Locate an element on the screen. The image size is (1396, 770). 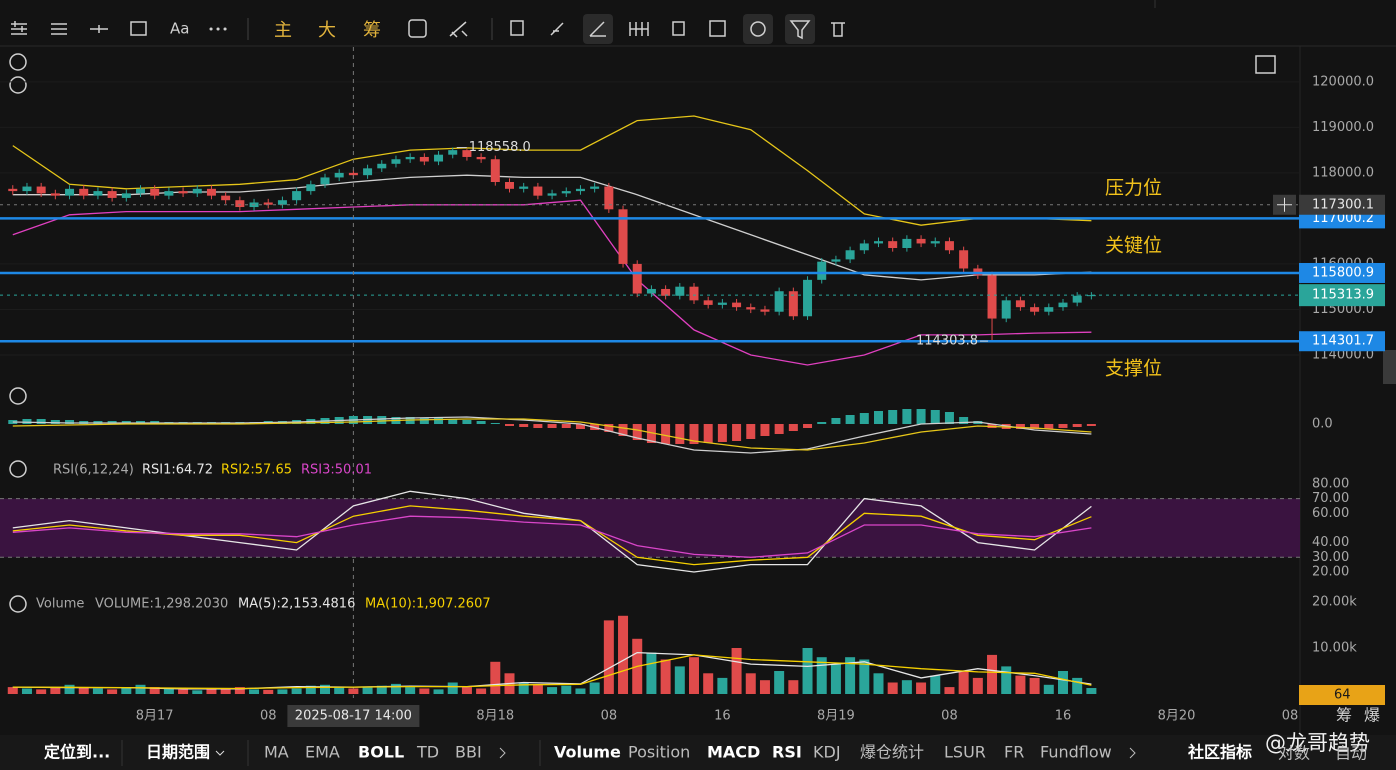
last-price-label: 115313.9 is located at coordinates (1343, 295).